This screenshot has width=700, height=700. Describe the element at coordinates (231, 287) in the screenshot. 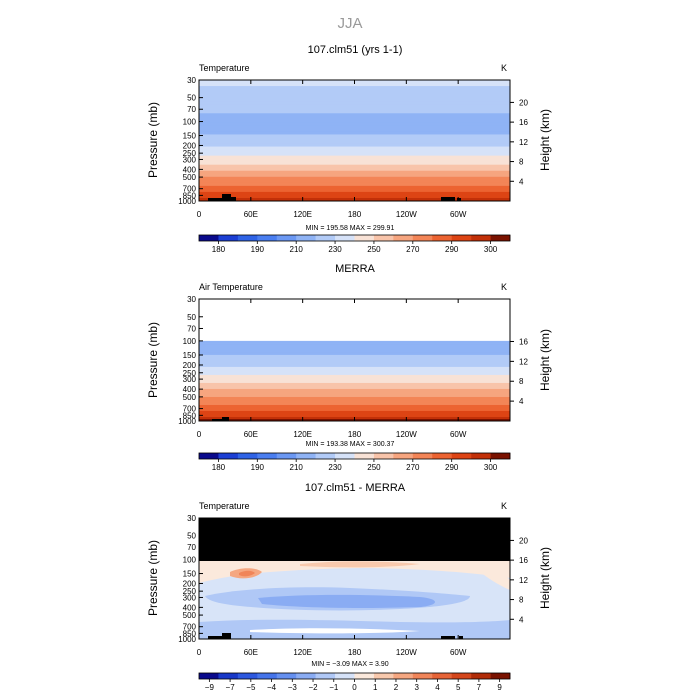

I see `panel-variable-label: Air Temperature` at that location.